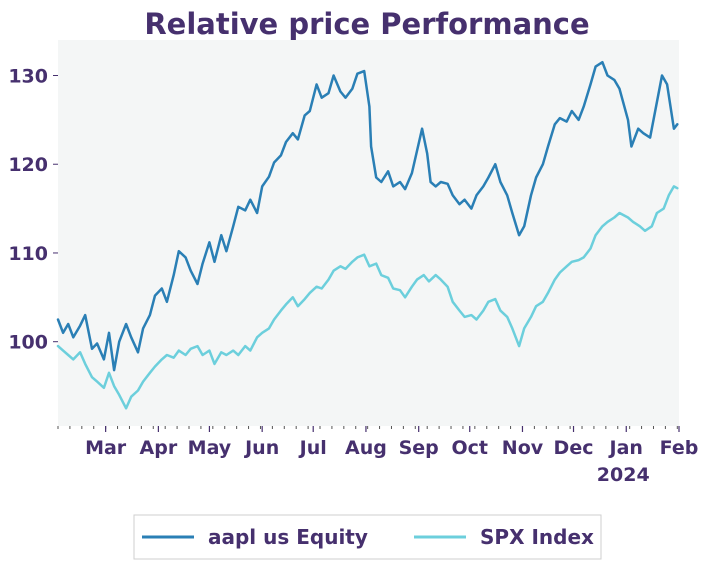 The height and width of the screenshot is (568, 706). I want to click on x-tick-label: Sep, so click(419, 448).